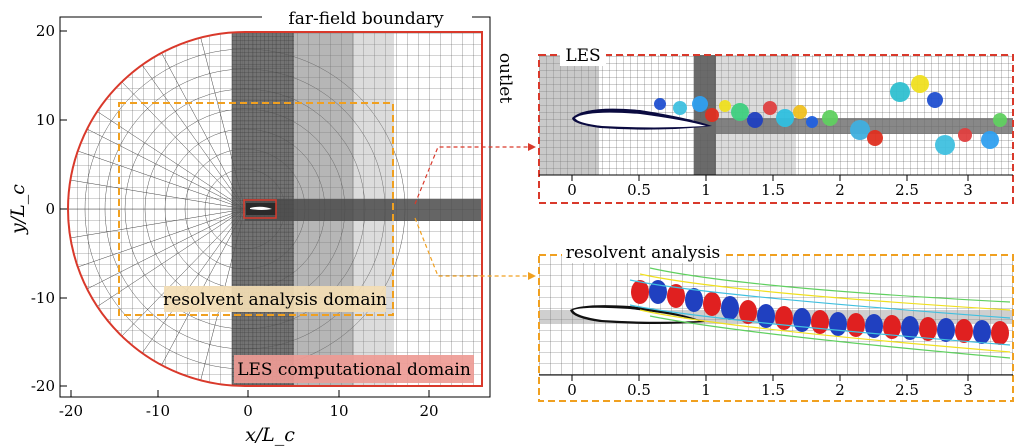  What do you see at coordinates (338, 411) in the screenshot?
I see `x-tick: 10` at bounding box center [338, 411].